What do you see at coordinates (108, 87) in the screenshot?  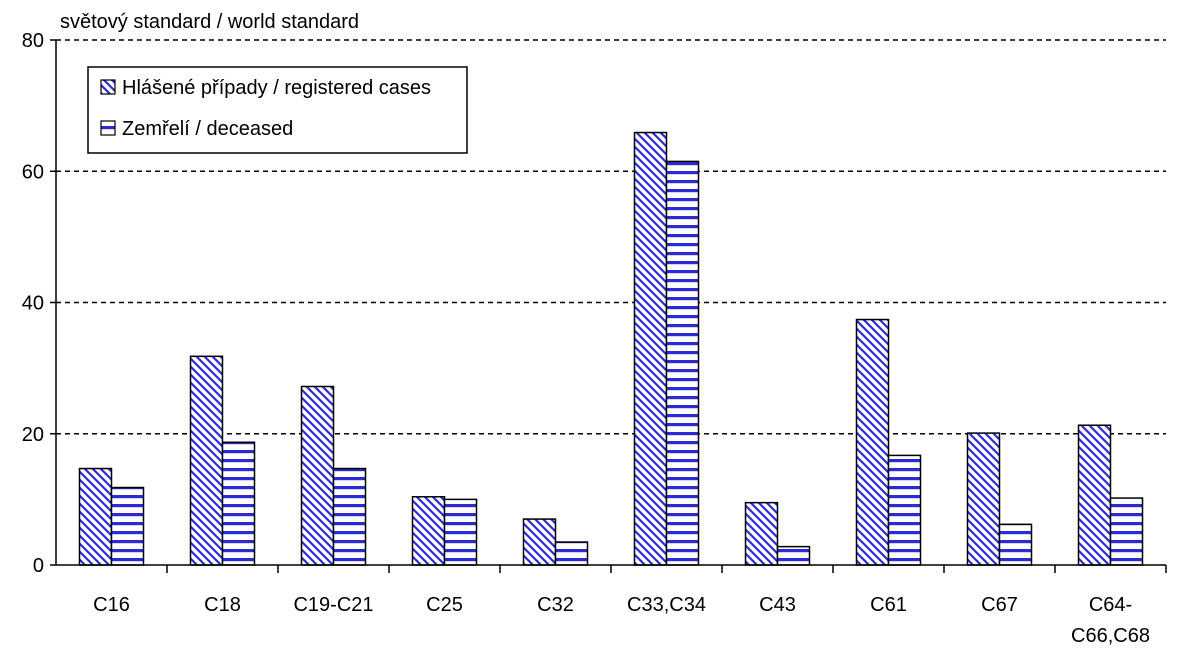 I see `legend-swatch-registered` at bounding box center [108, 87].